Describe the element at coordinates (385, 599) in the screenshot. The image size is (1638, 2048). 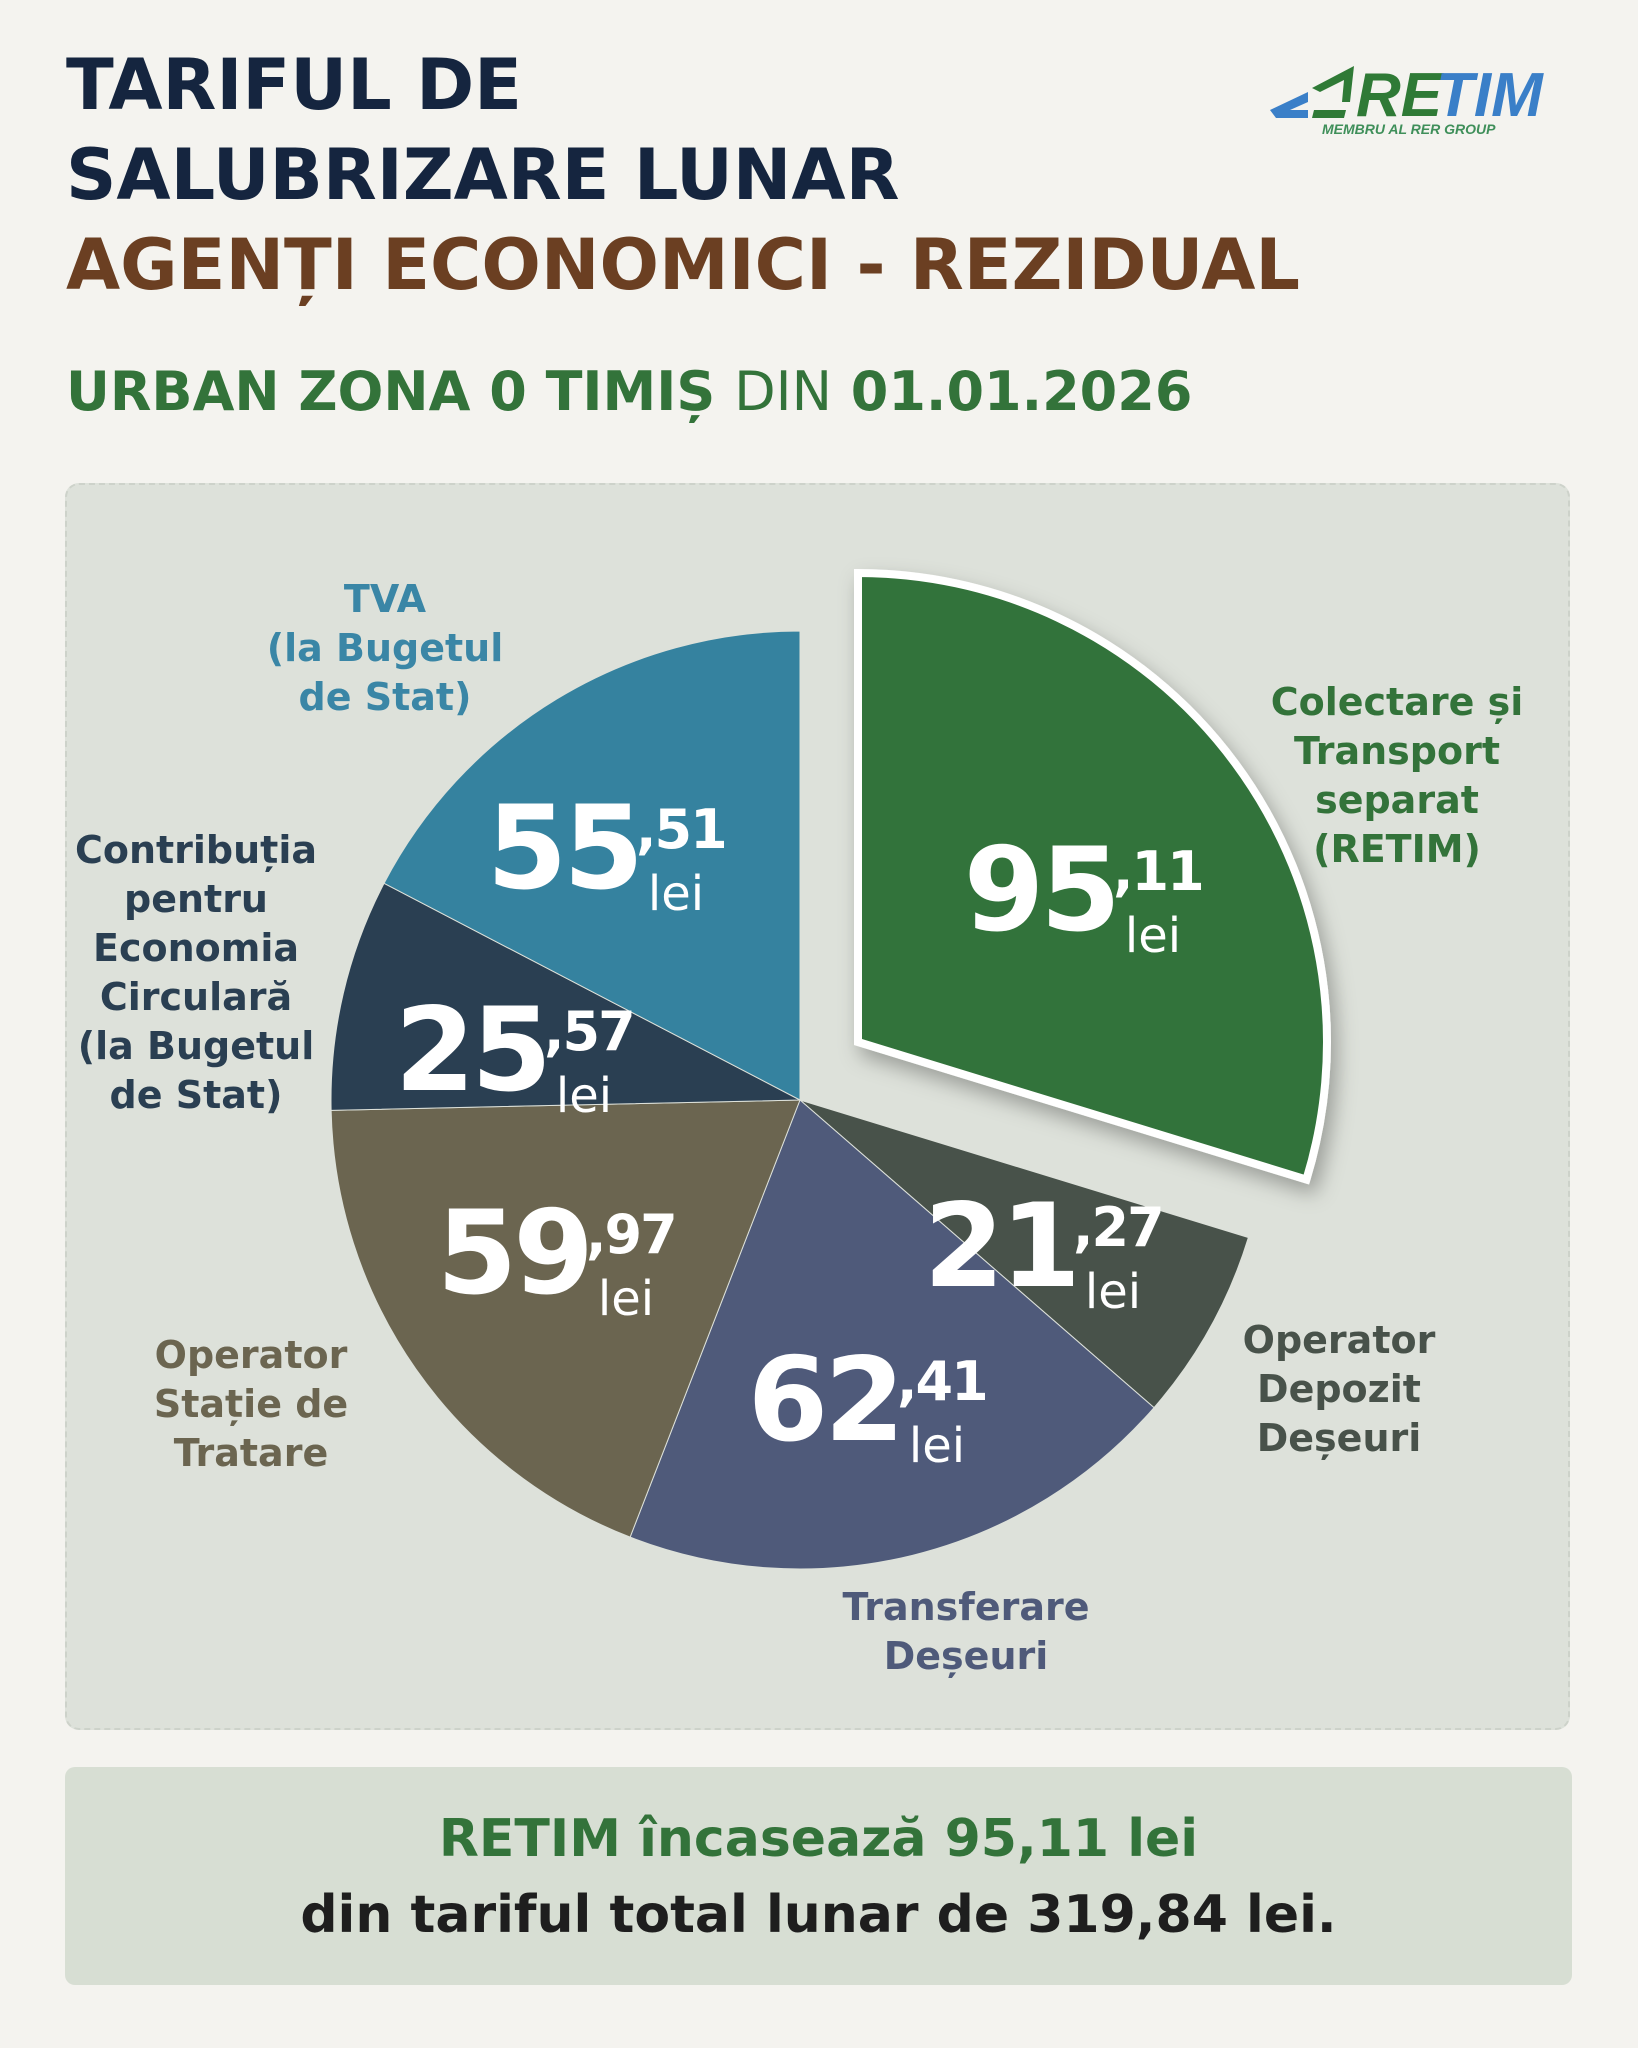
I see `label-line: TVA` at that location.